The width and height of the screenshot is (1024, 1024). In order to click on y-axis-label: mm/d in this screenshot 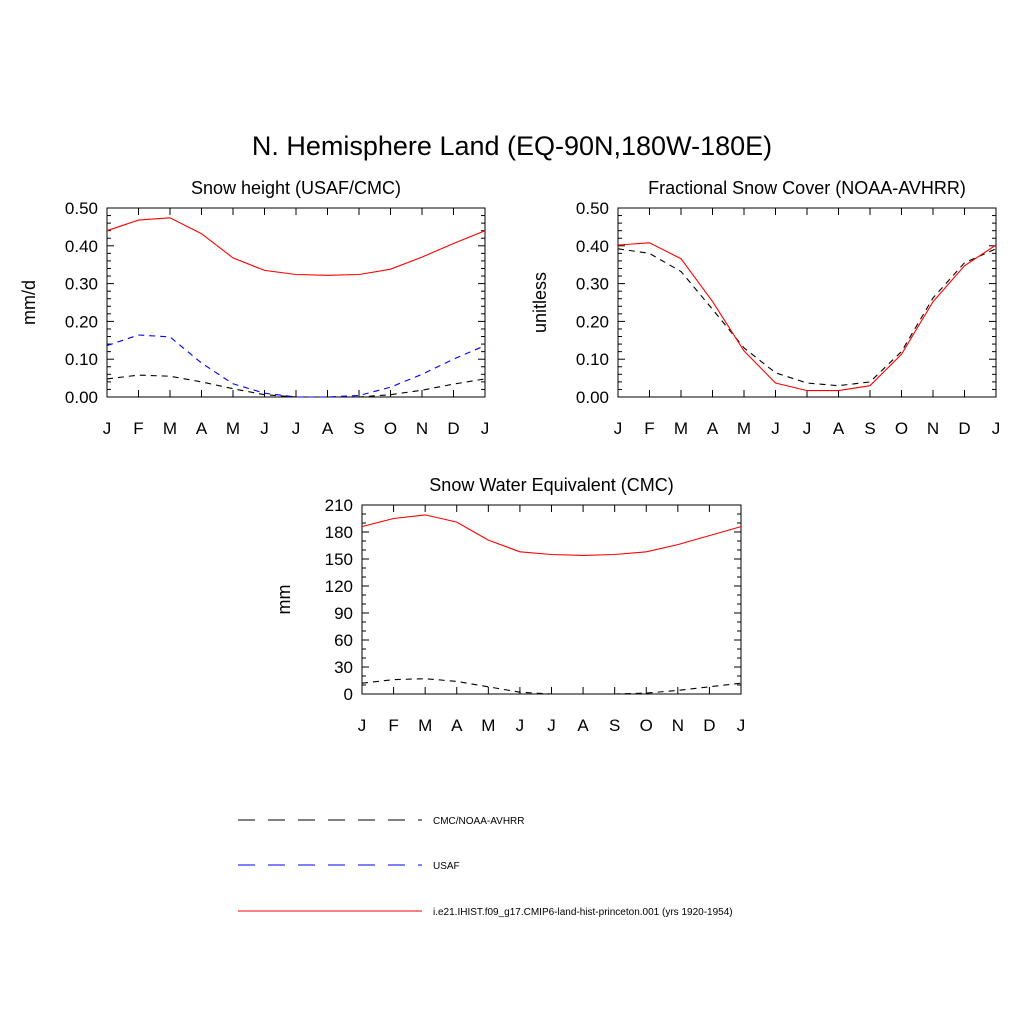, I will do `click(29, 302)`.